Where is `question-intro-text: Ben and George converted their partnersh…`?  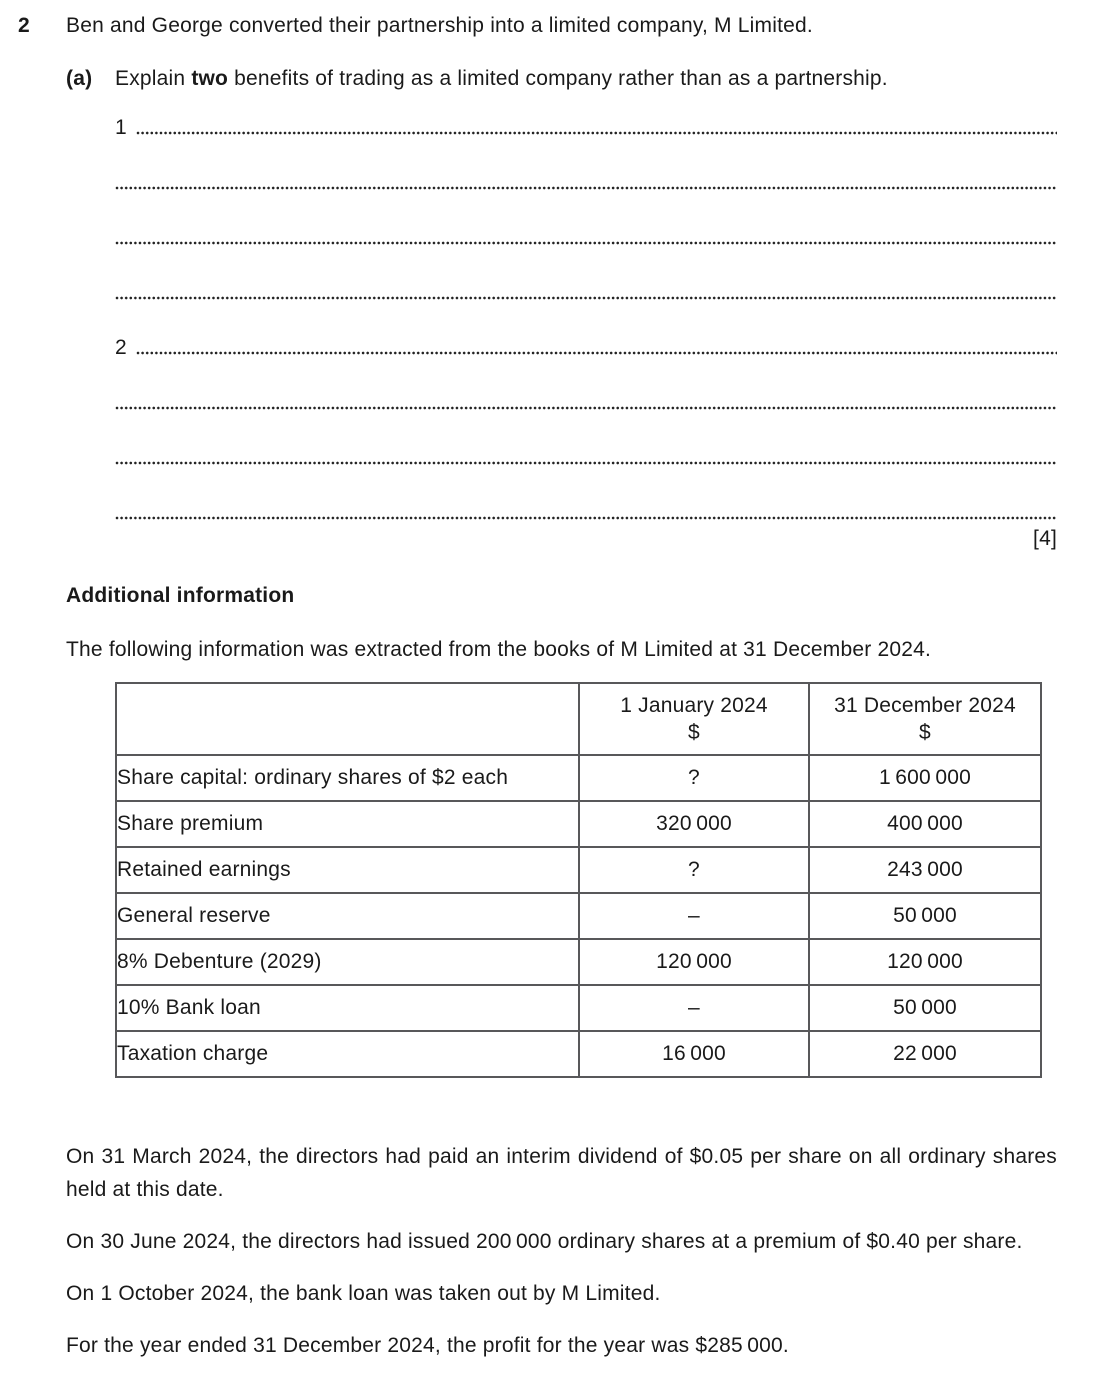
question-intro-text: Ben and George converted their partnersh… is located at coordinates (439, 25).